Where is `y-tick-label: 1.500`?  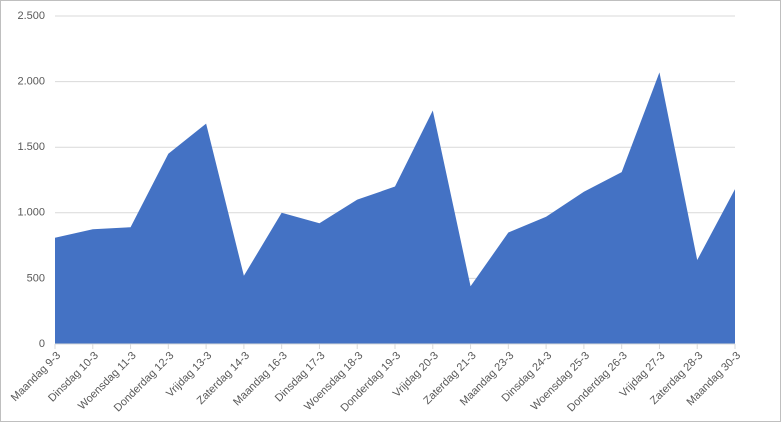 y-tick-label: 1.500 is located at coordinates (31, 147).